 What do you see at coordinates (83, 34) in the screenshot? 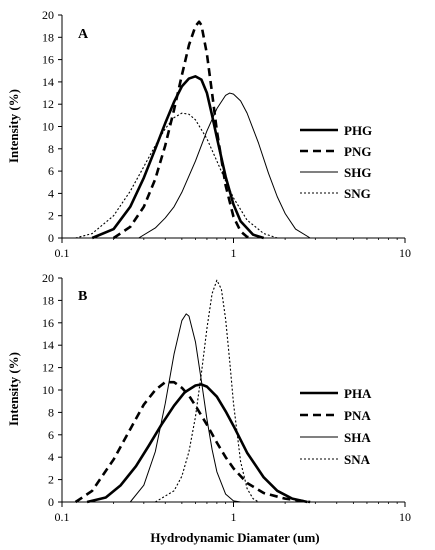
I see `panel-a-label: A` at bounding box center [83, 34].